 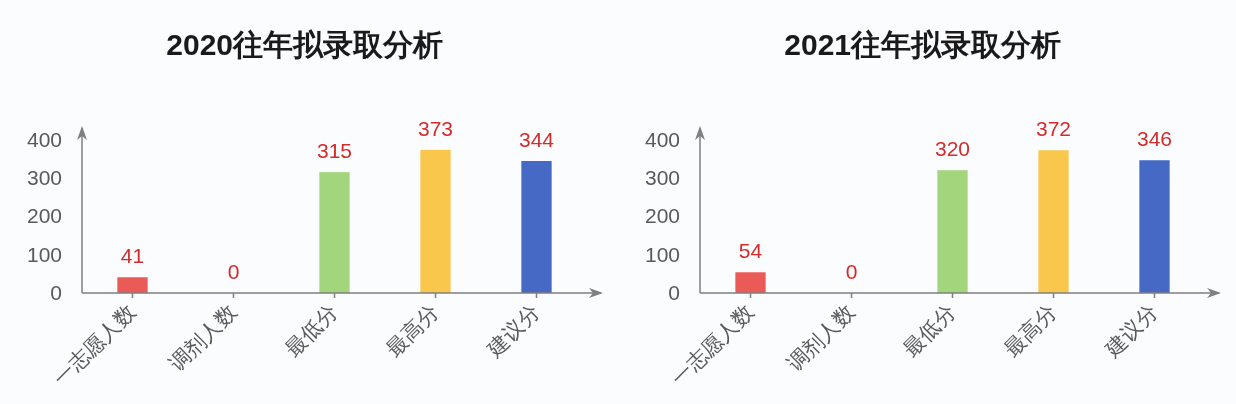 What do you see at coordinates (1154, 139) in the screenshot?
I see `data-label: 346` at bounding box center [1154, 139].